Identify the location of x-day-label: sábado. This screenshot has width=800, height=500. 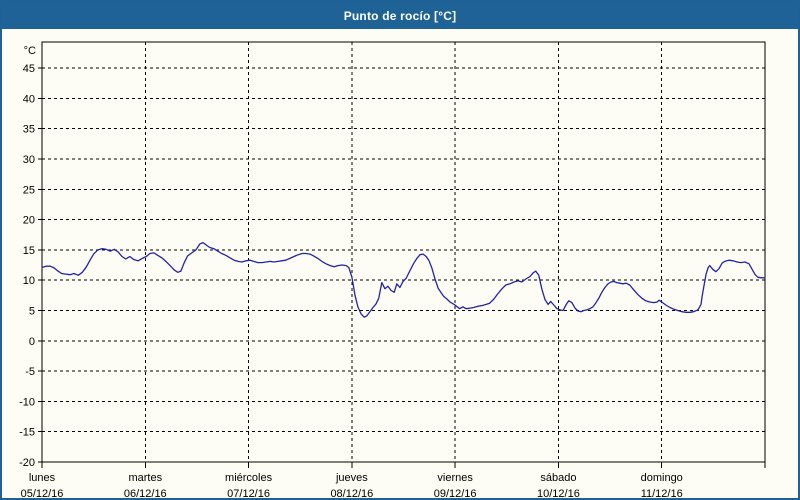
(558, 478).